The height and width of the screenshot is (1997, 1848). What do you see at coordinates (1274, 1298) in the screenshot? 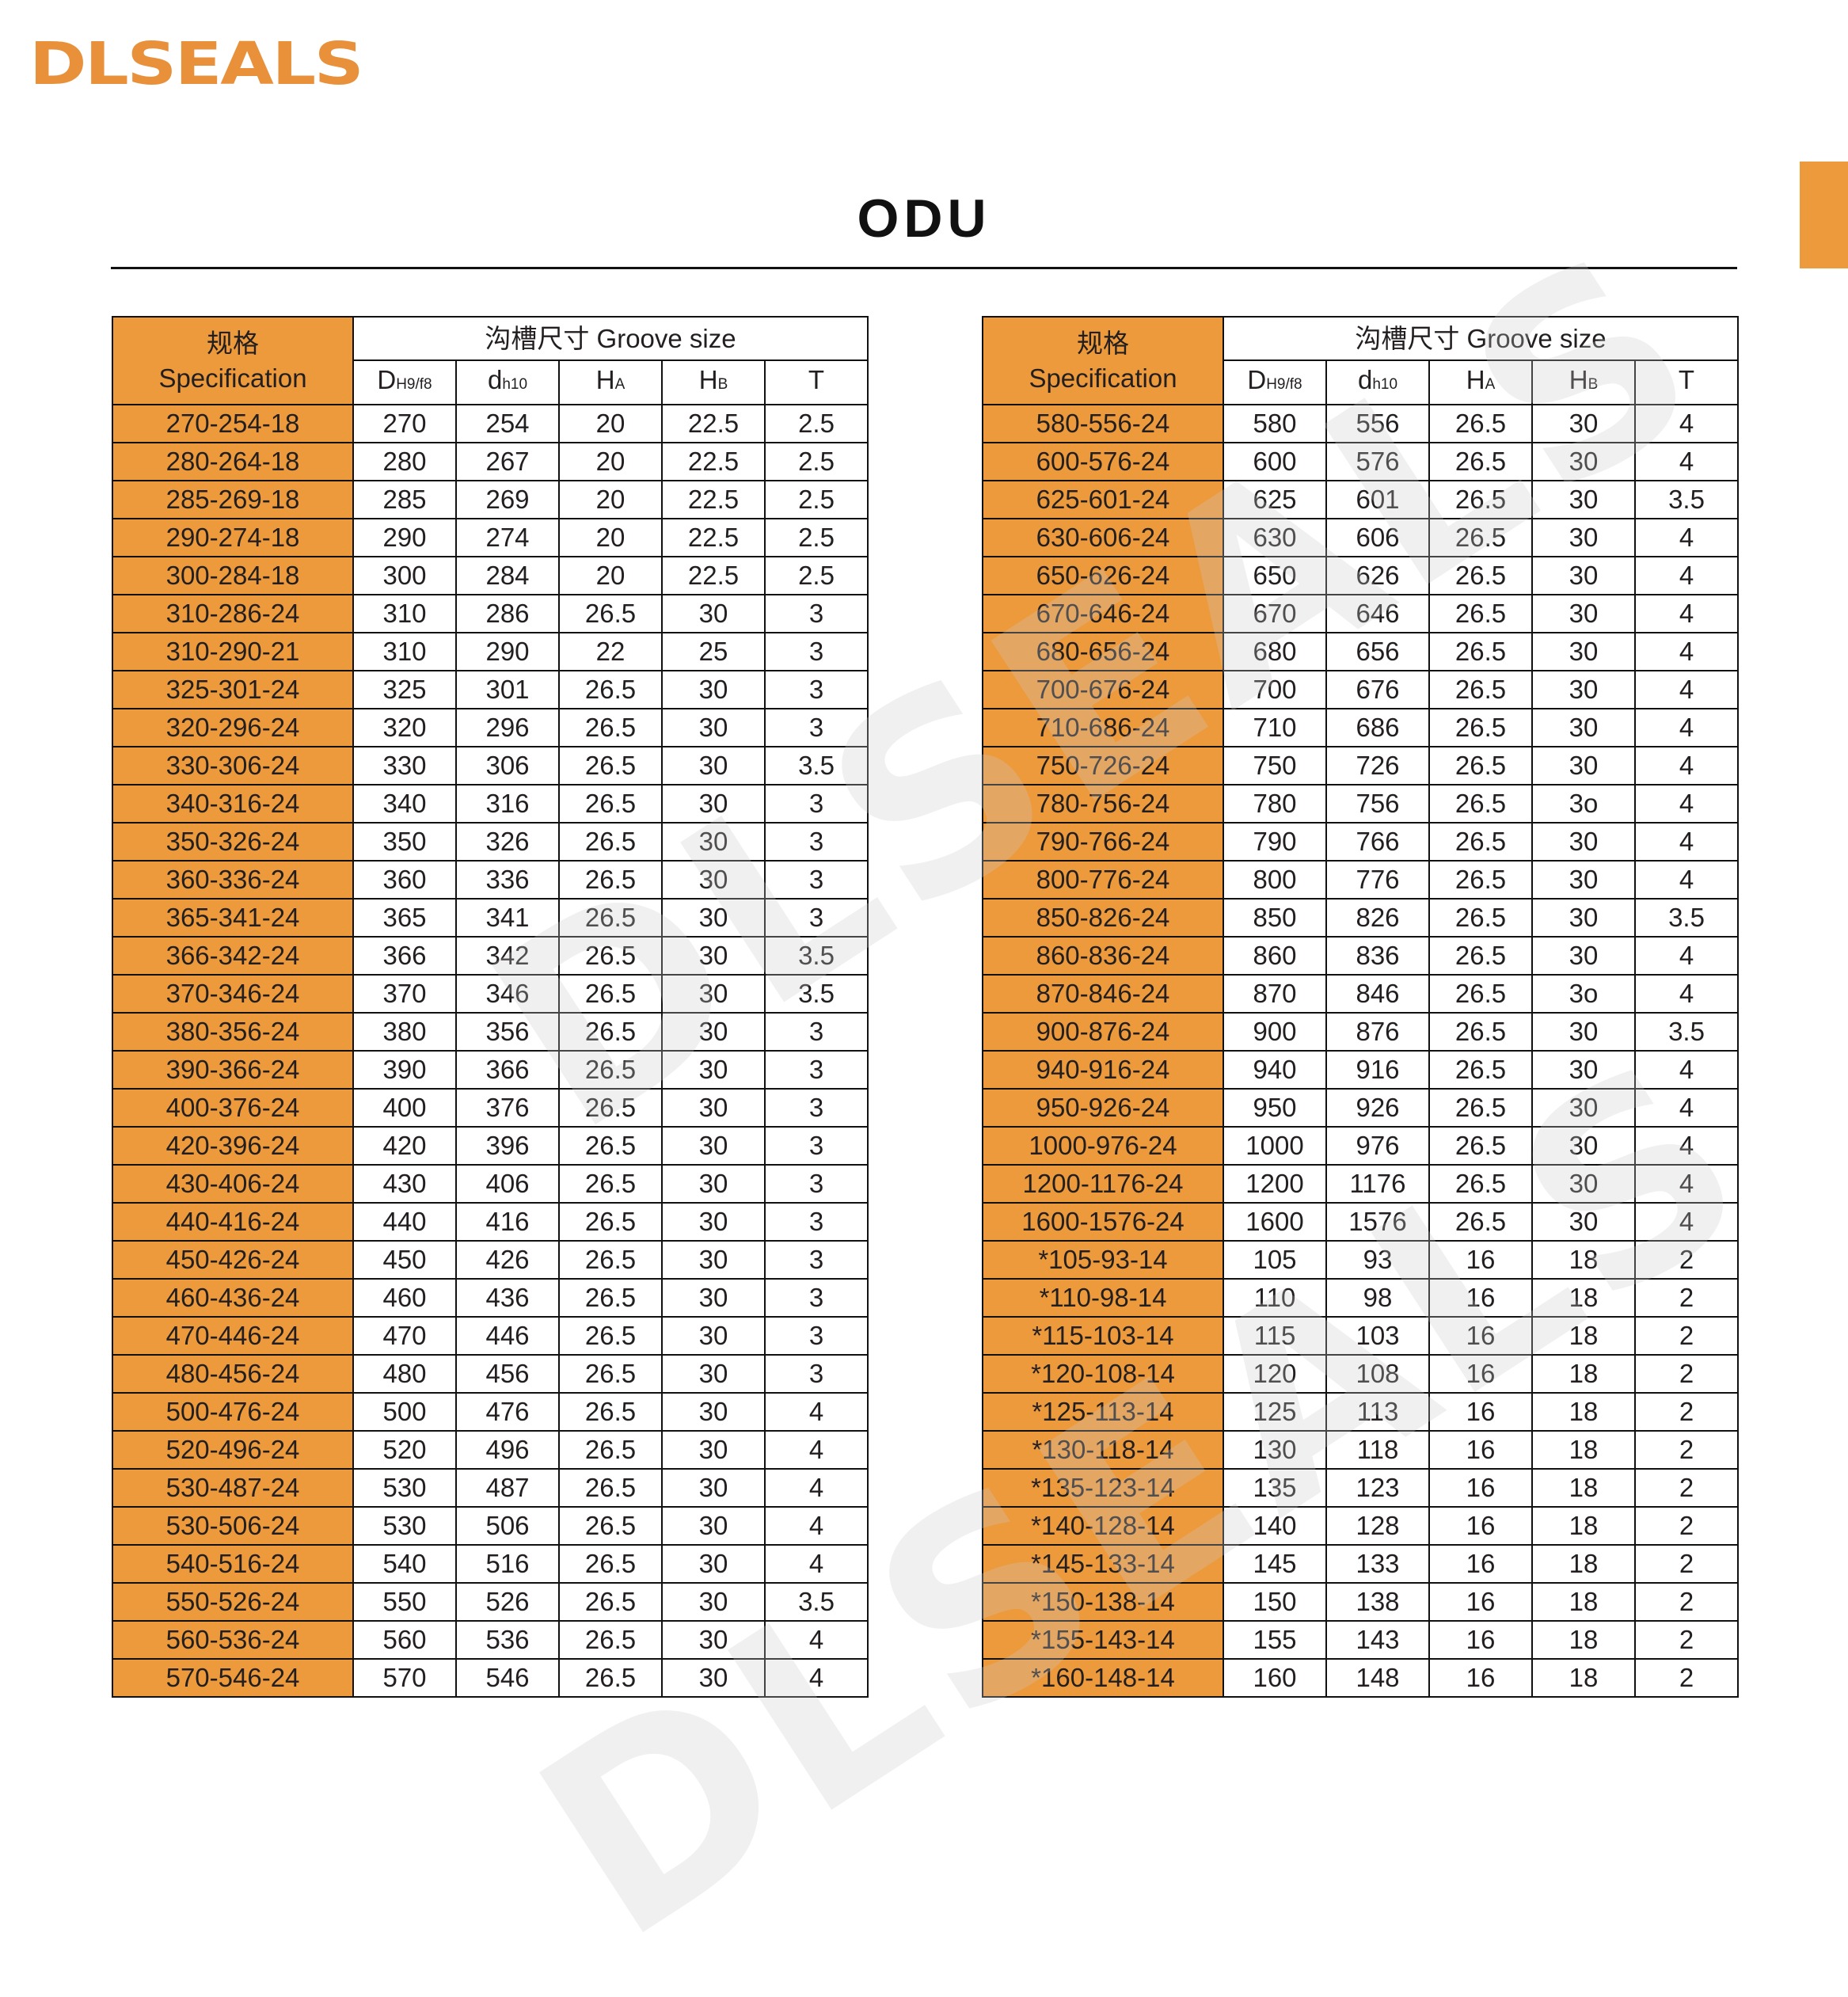
I see `value-cell: 110` at bounding box center [1274, 1298].